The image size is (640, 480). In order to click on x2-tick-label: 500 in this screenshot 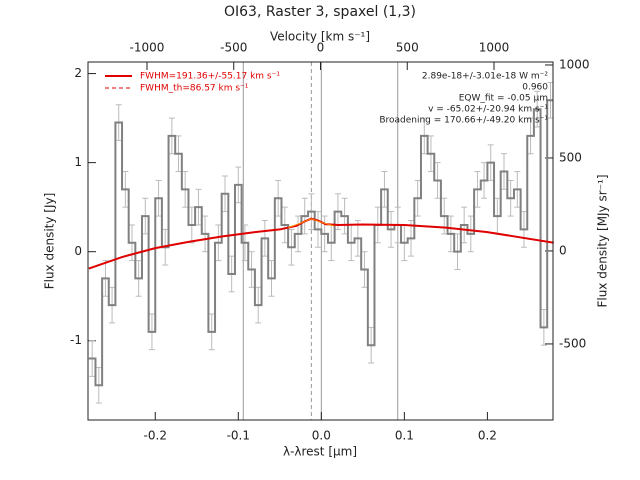, I will do `click(407, 48)`.